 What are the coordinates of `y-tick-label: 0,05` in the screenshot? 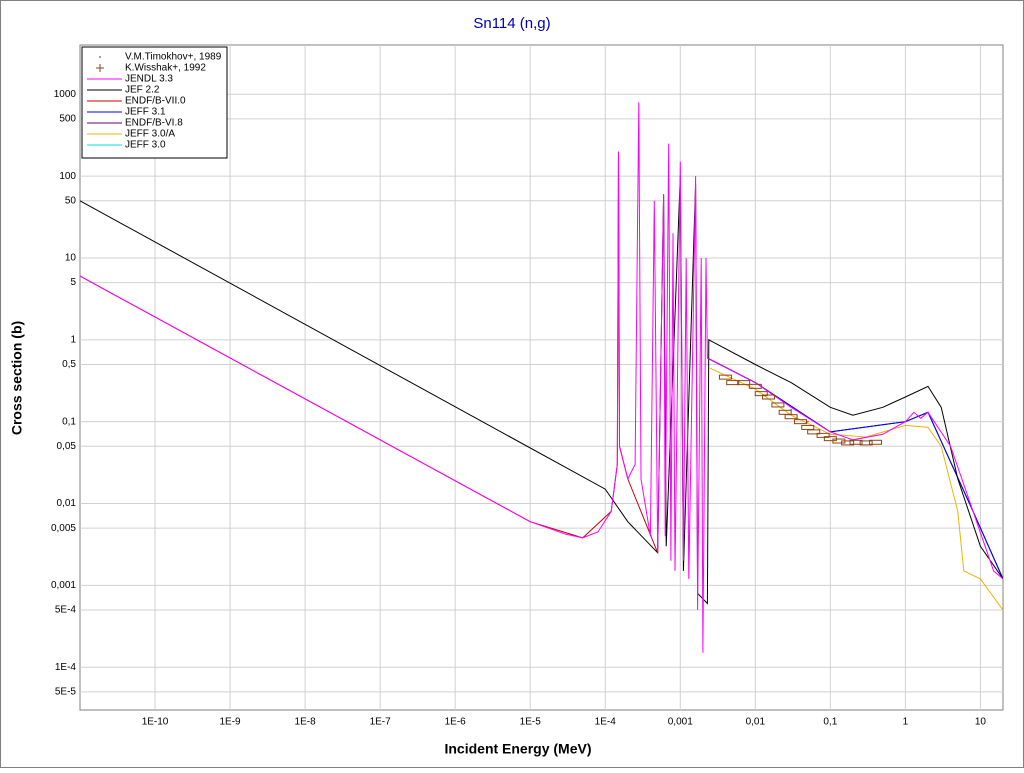 It's located at (67, 446).